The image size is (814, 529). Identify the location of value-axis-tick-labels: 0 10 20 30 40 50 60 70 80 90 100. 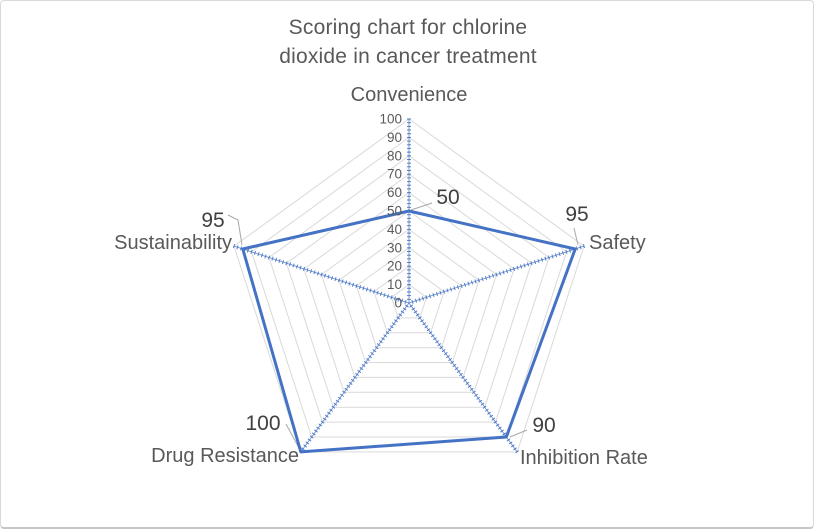
(390, 211).